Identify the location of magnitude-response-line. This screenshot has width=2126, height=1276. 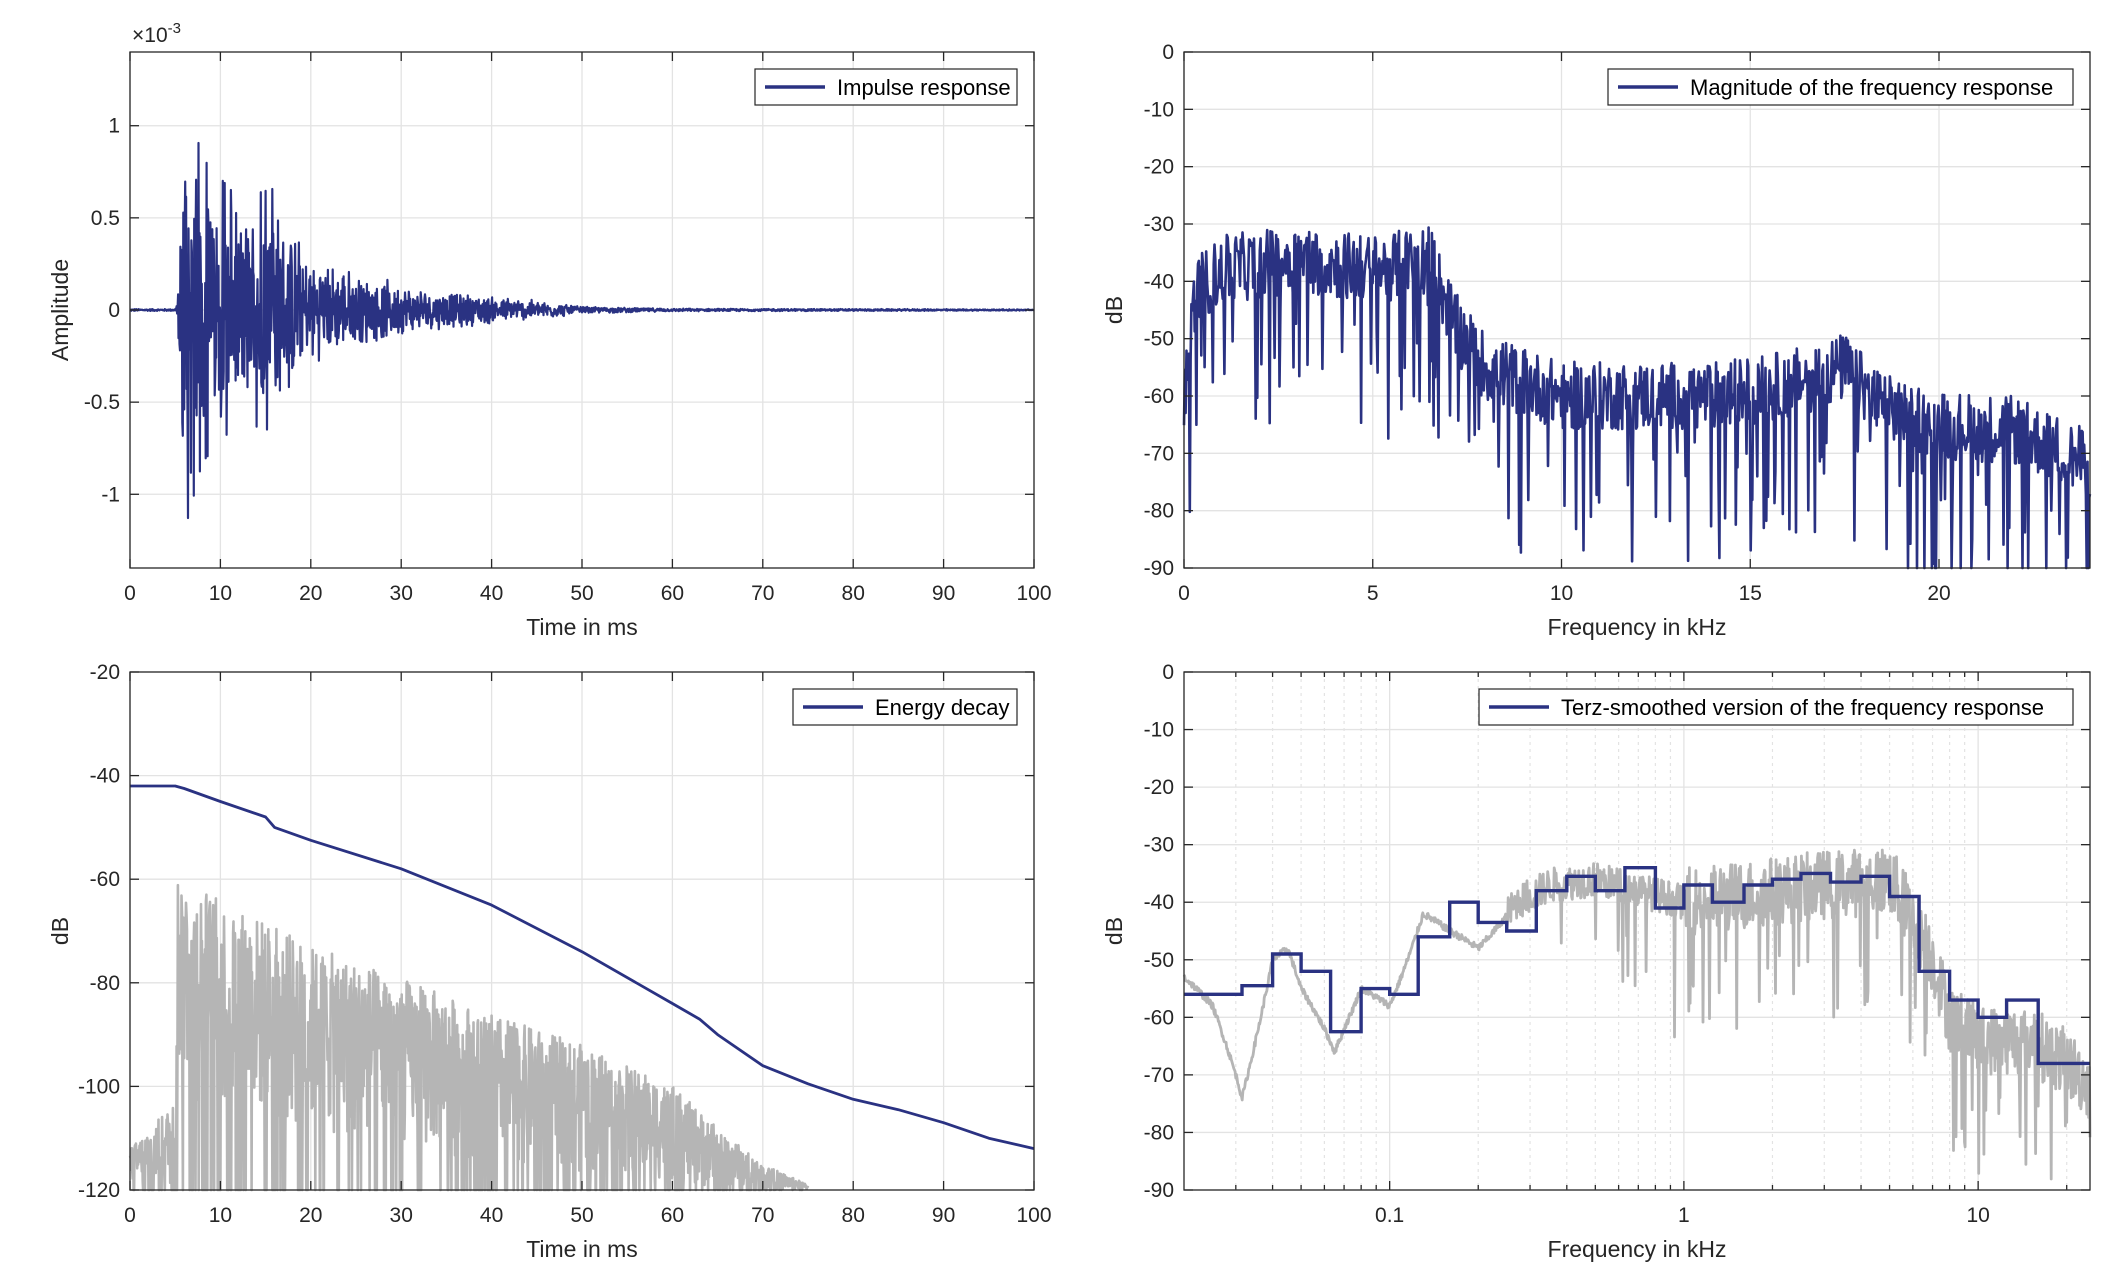
(1637, 398).